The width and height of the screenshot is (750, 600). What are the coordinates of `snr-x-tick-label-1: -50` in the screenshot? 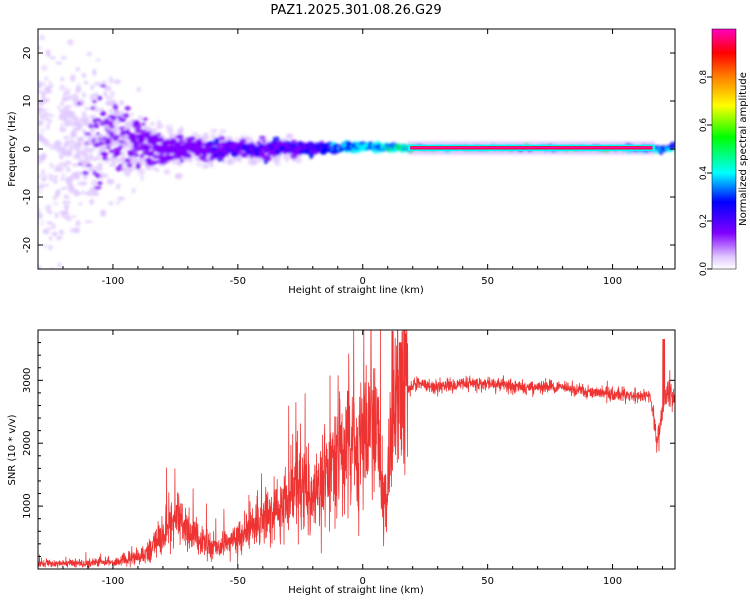 It's located at (238, 581).